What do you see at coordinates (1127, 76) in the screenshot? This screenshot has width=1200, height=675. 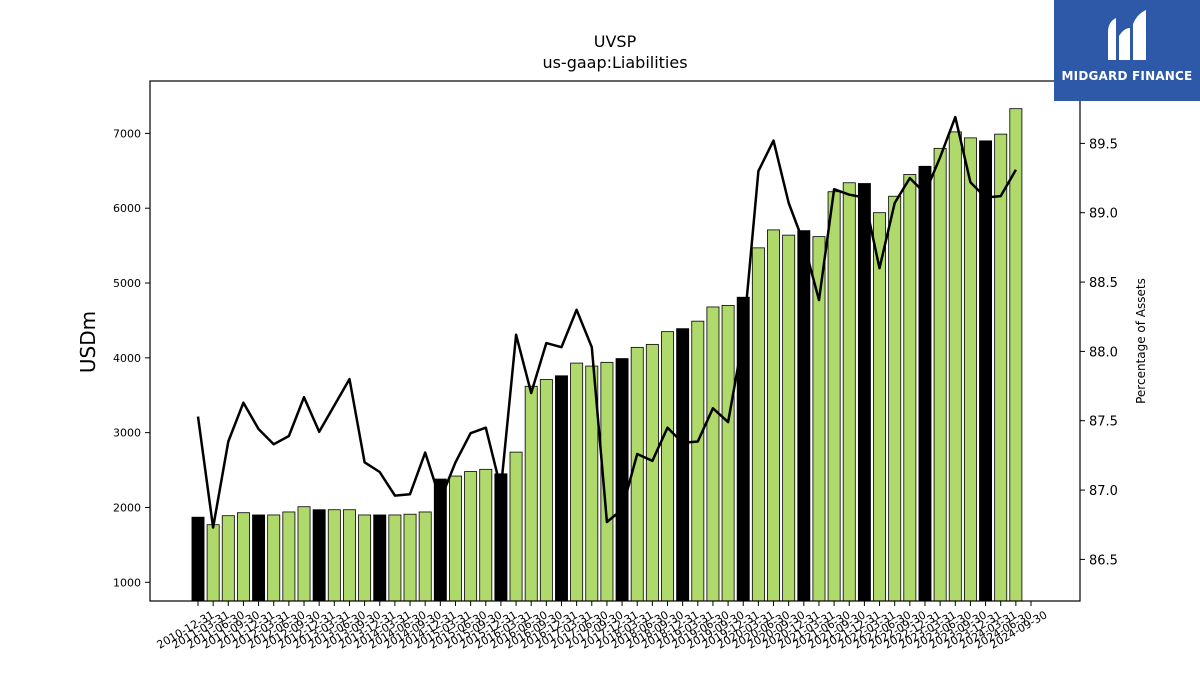 I see `logo-text: MIDGARD FINANCE` at bounding box center [1127, 76].